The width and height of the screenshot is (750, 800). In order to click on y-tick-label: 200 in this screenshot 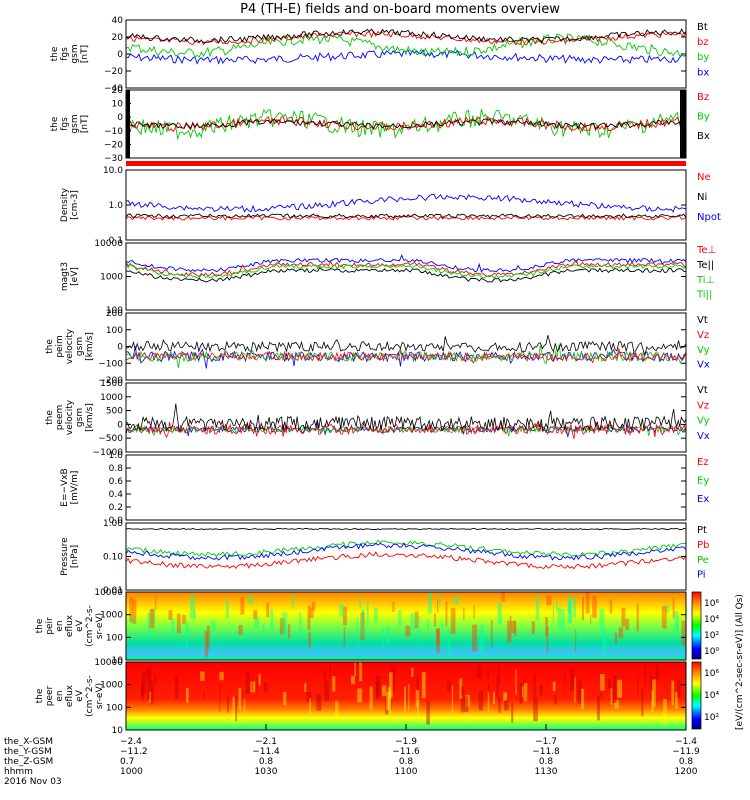, I will do `click(114, 314)`.